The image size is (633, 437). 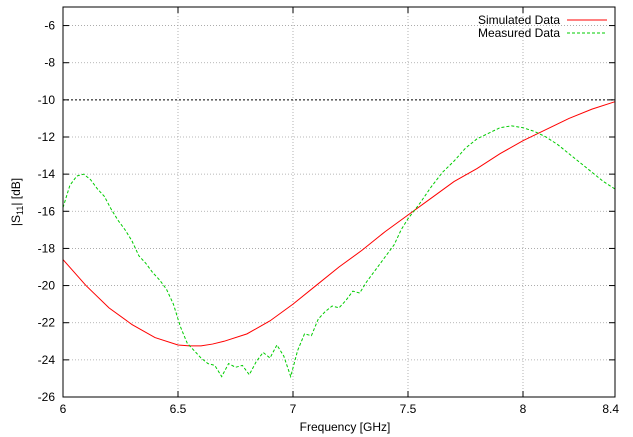 What do you see at coordinates (16, 220) in the screenshot?
I see `y-axis-label-prefix: |S` at bounding box center [16, 220].